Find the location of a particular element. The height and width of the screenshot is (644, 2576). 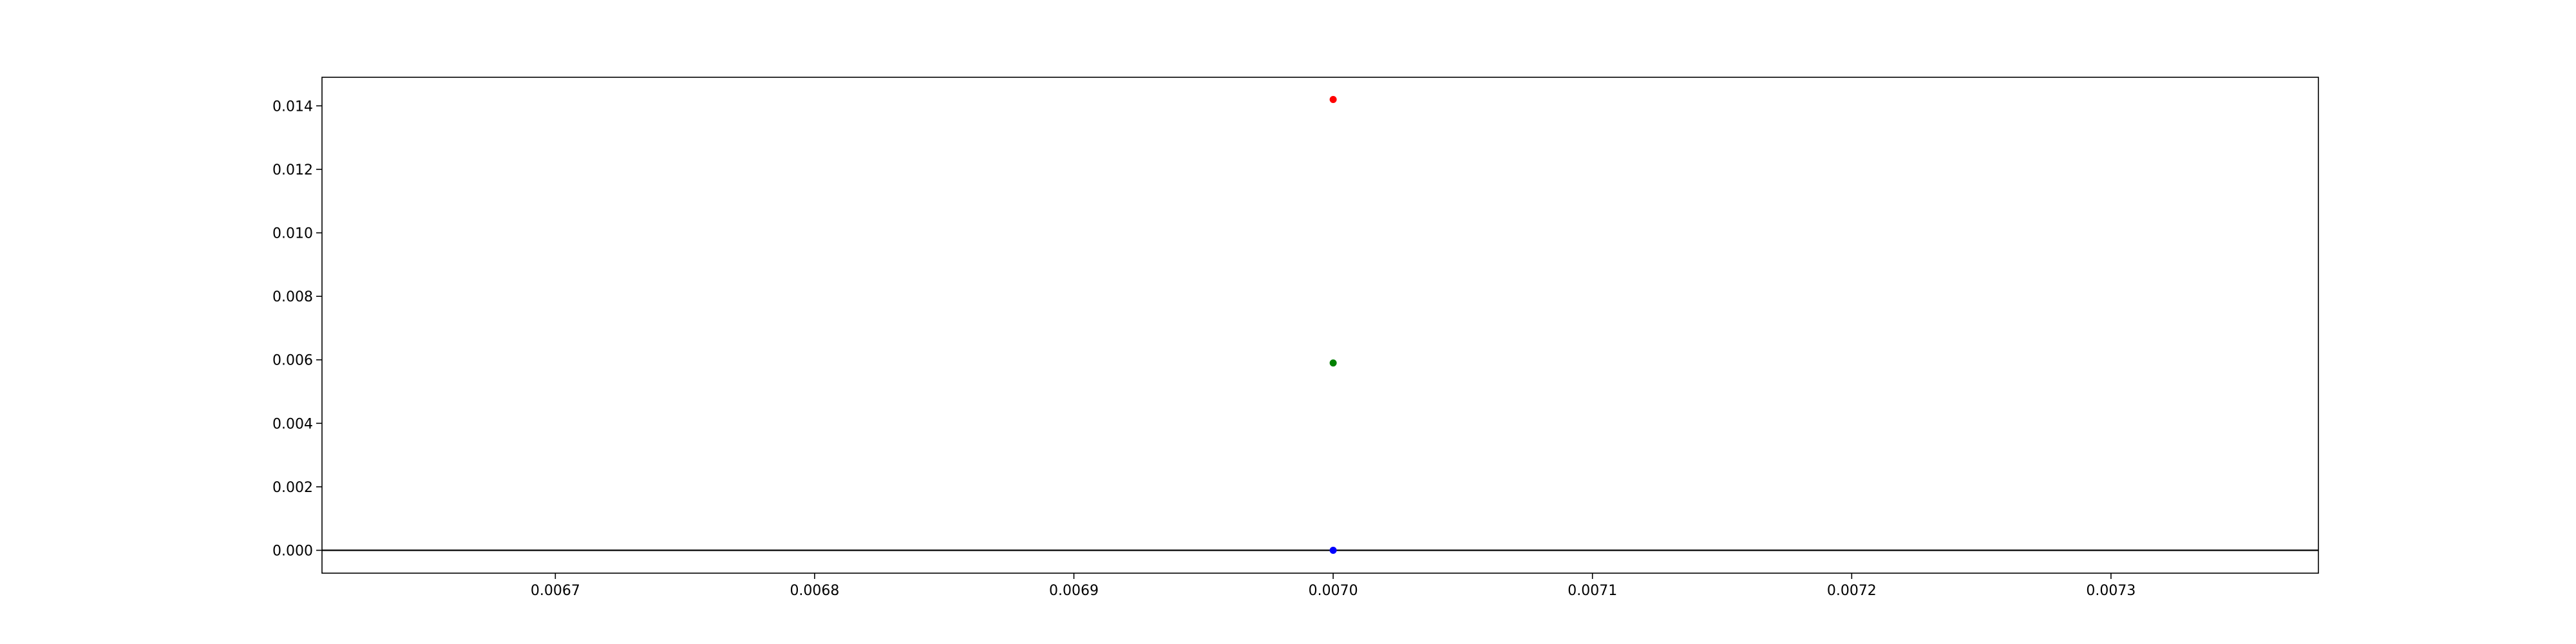

y-tick-label: 0.014 is located at coordinates (293, 107).